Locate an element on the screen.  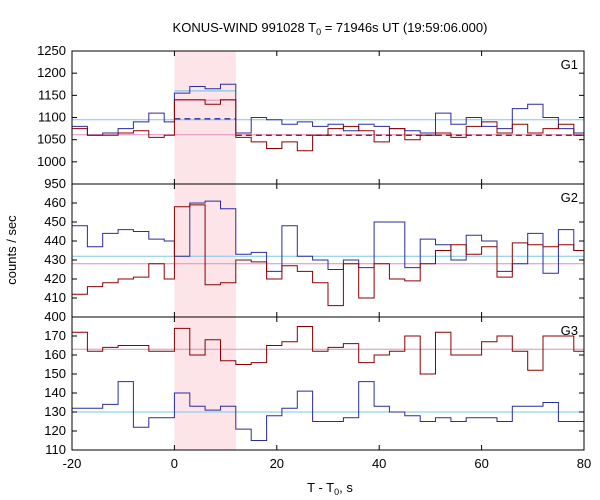
y-tick-label: 460 is located at coordinates (55, 202).